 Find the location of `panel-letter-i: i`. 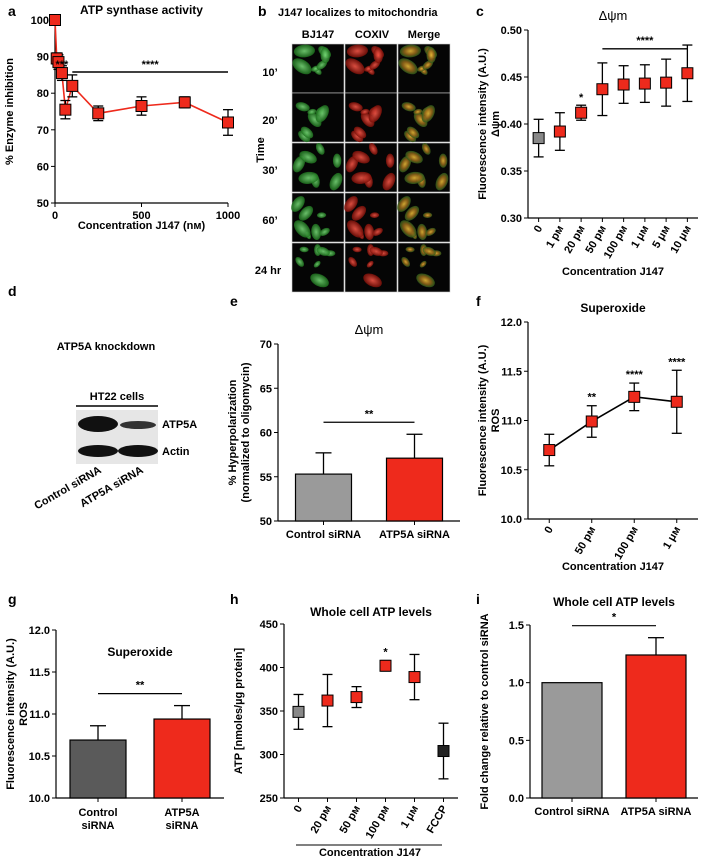

panel-letter-i: i is located at coordinates (478, 599).